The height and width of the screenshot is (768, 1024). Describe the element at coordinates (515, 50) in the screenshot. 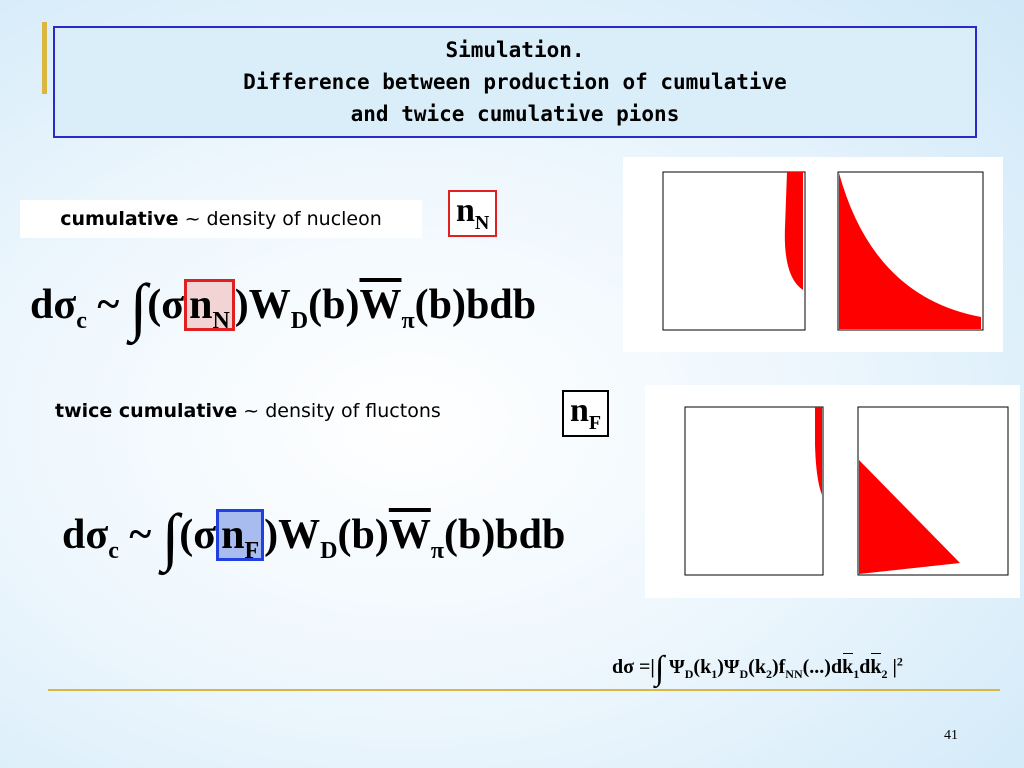

I see `title-line: Simulation.` at that location.